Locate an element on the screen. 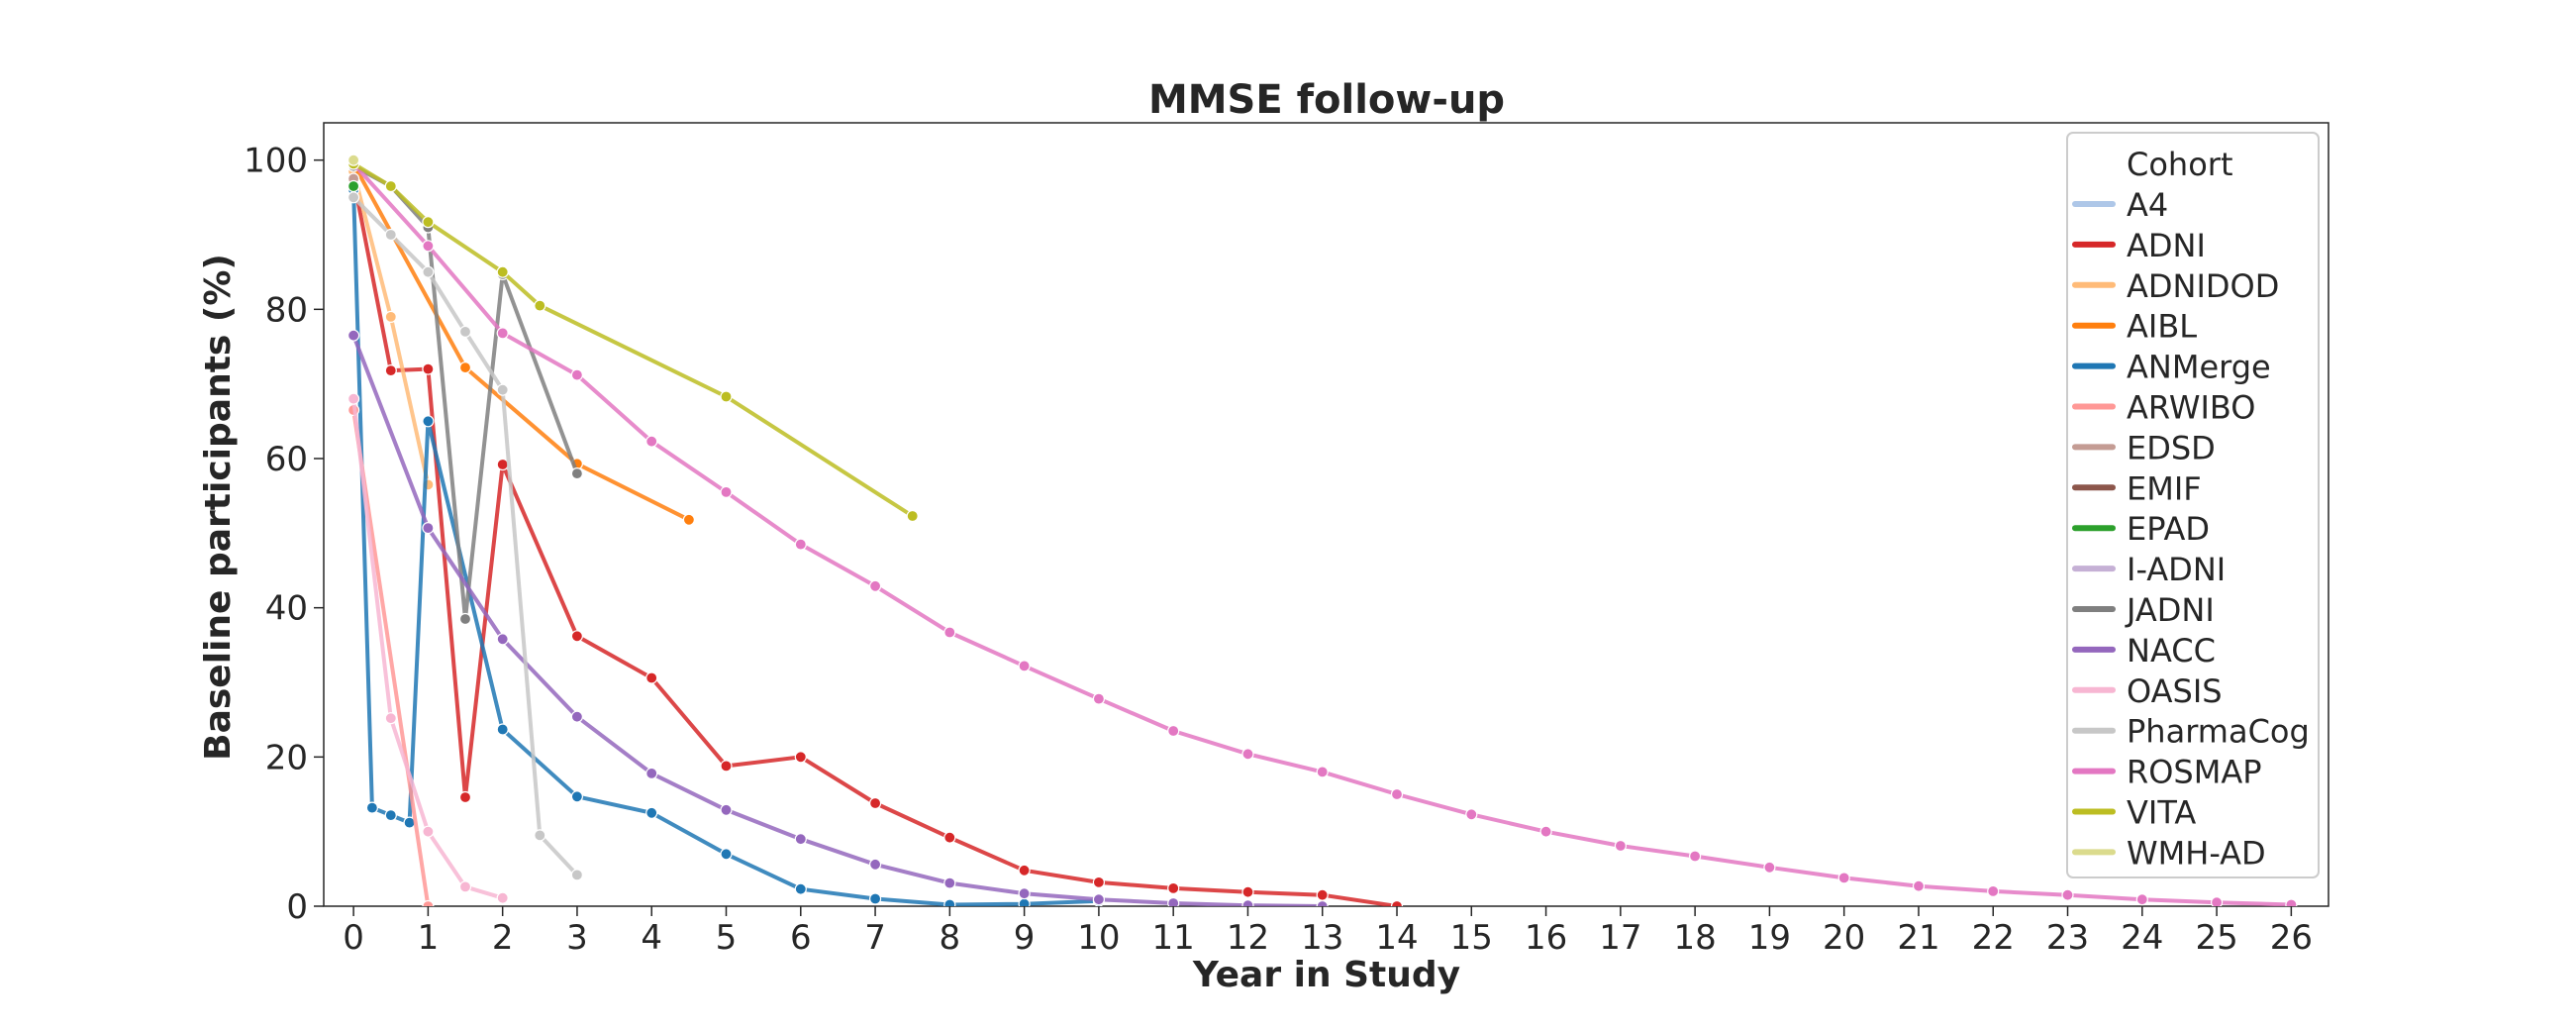  y-tick-label: 40 is located at coordinates (286, 609).